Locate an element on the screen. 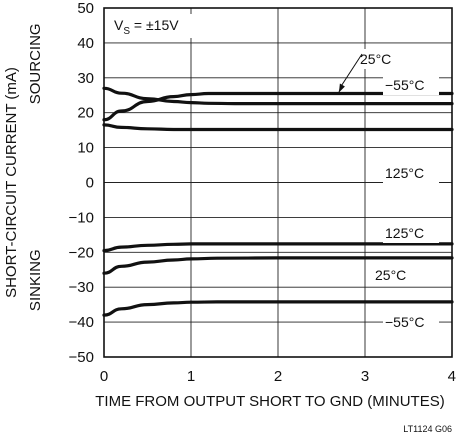  curve-annotations: 25°C −55°C 125°C 125°C 25°C −55°C is located at coordinates (388, 190).